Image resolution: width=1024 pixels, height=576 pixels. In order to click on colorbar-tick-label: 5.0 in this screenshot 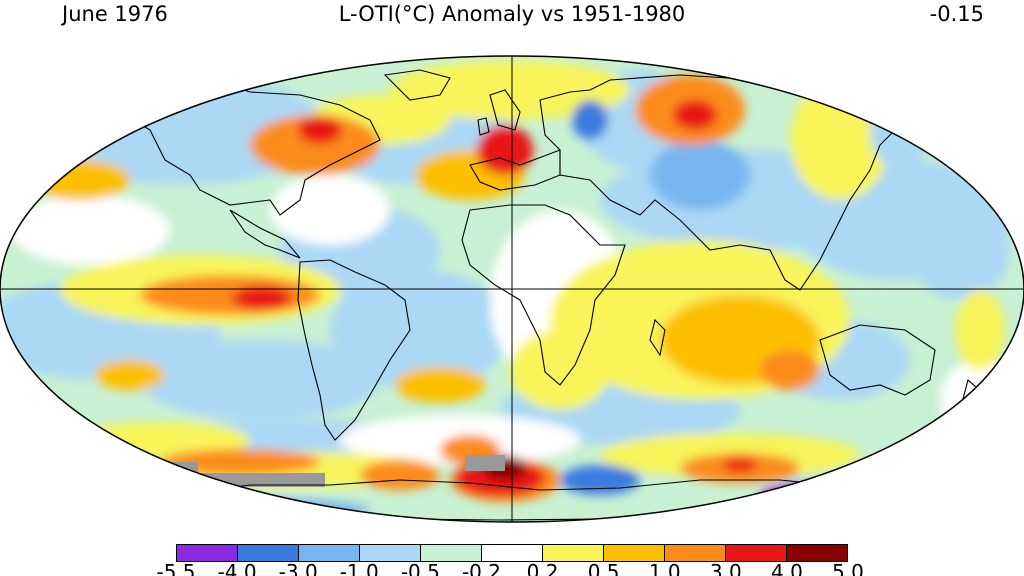, I will do `click(848, 568)`.